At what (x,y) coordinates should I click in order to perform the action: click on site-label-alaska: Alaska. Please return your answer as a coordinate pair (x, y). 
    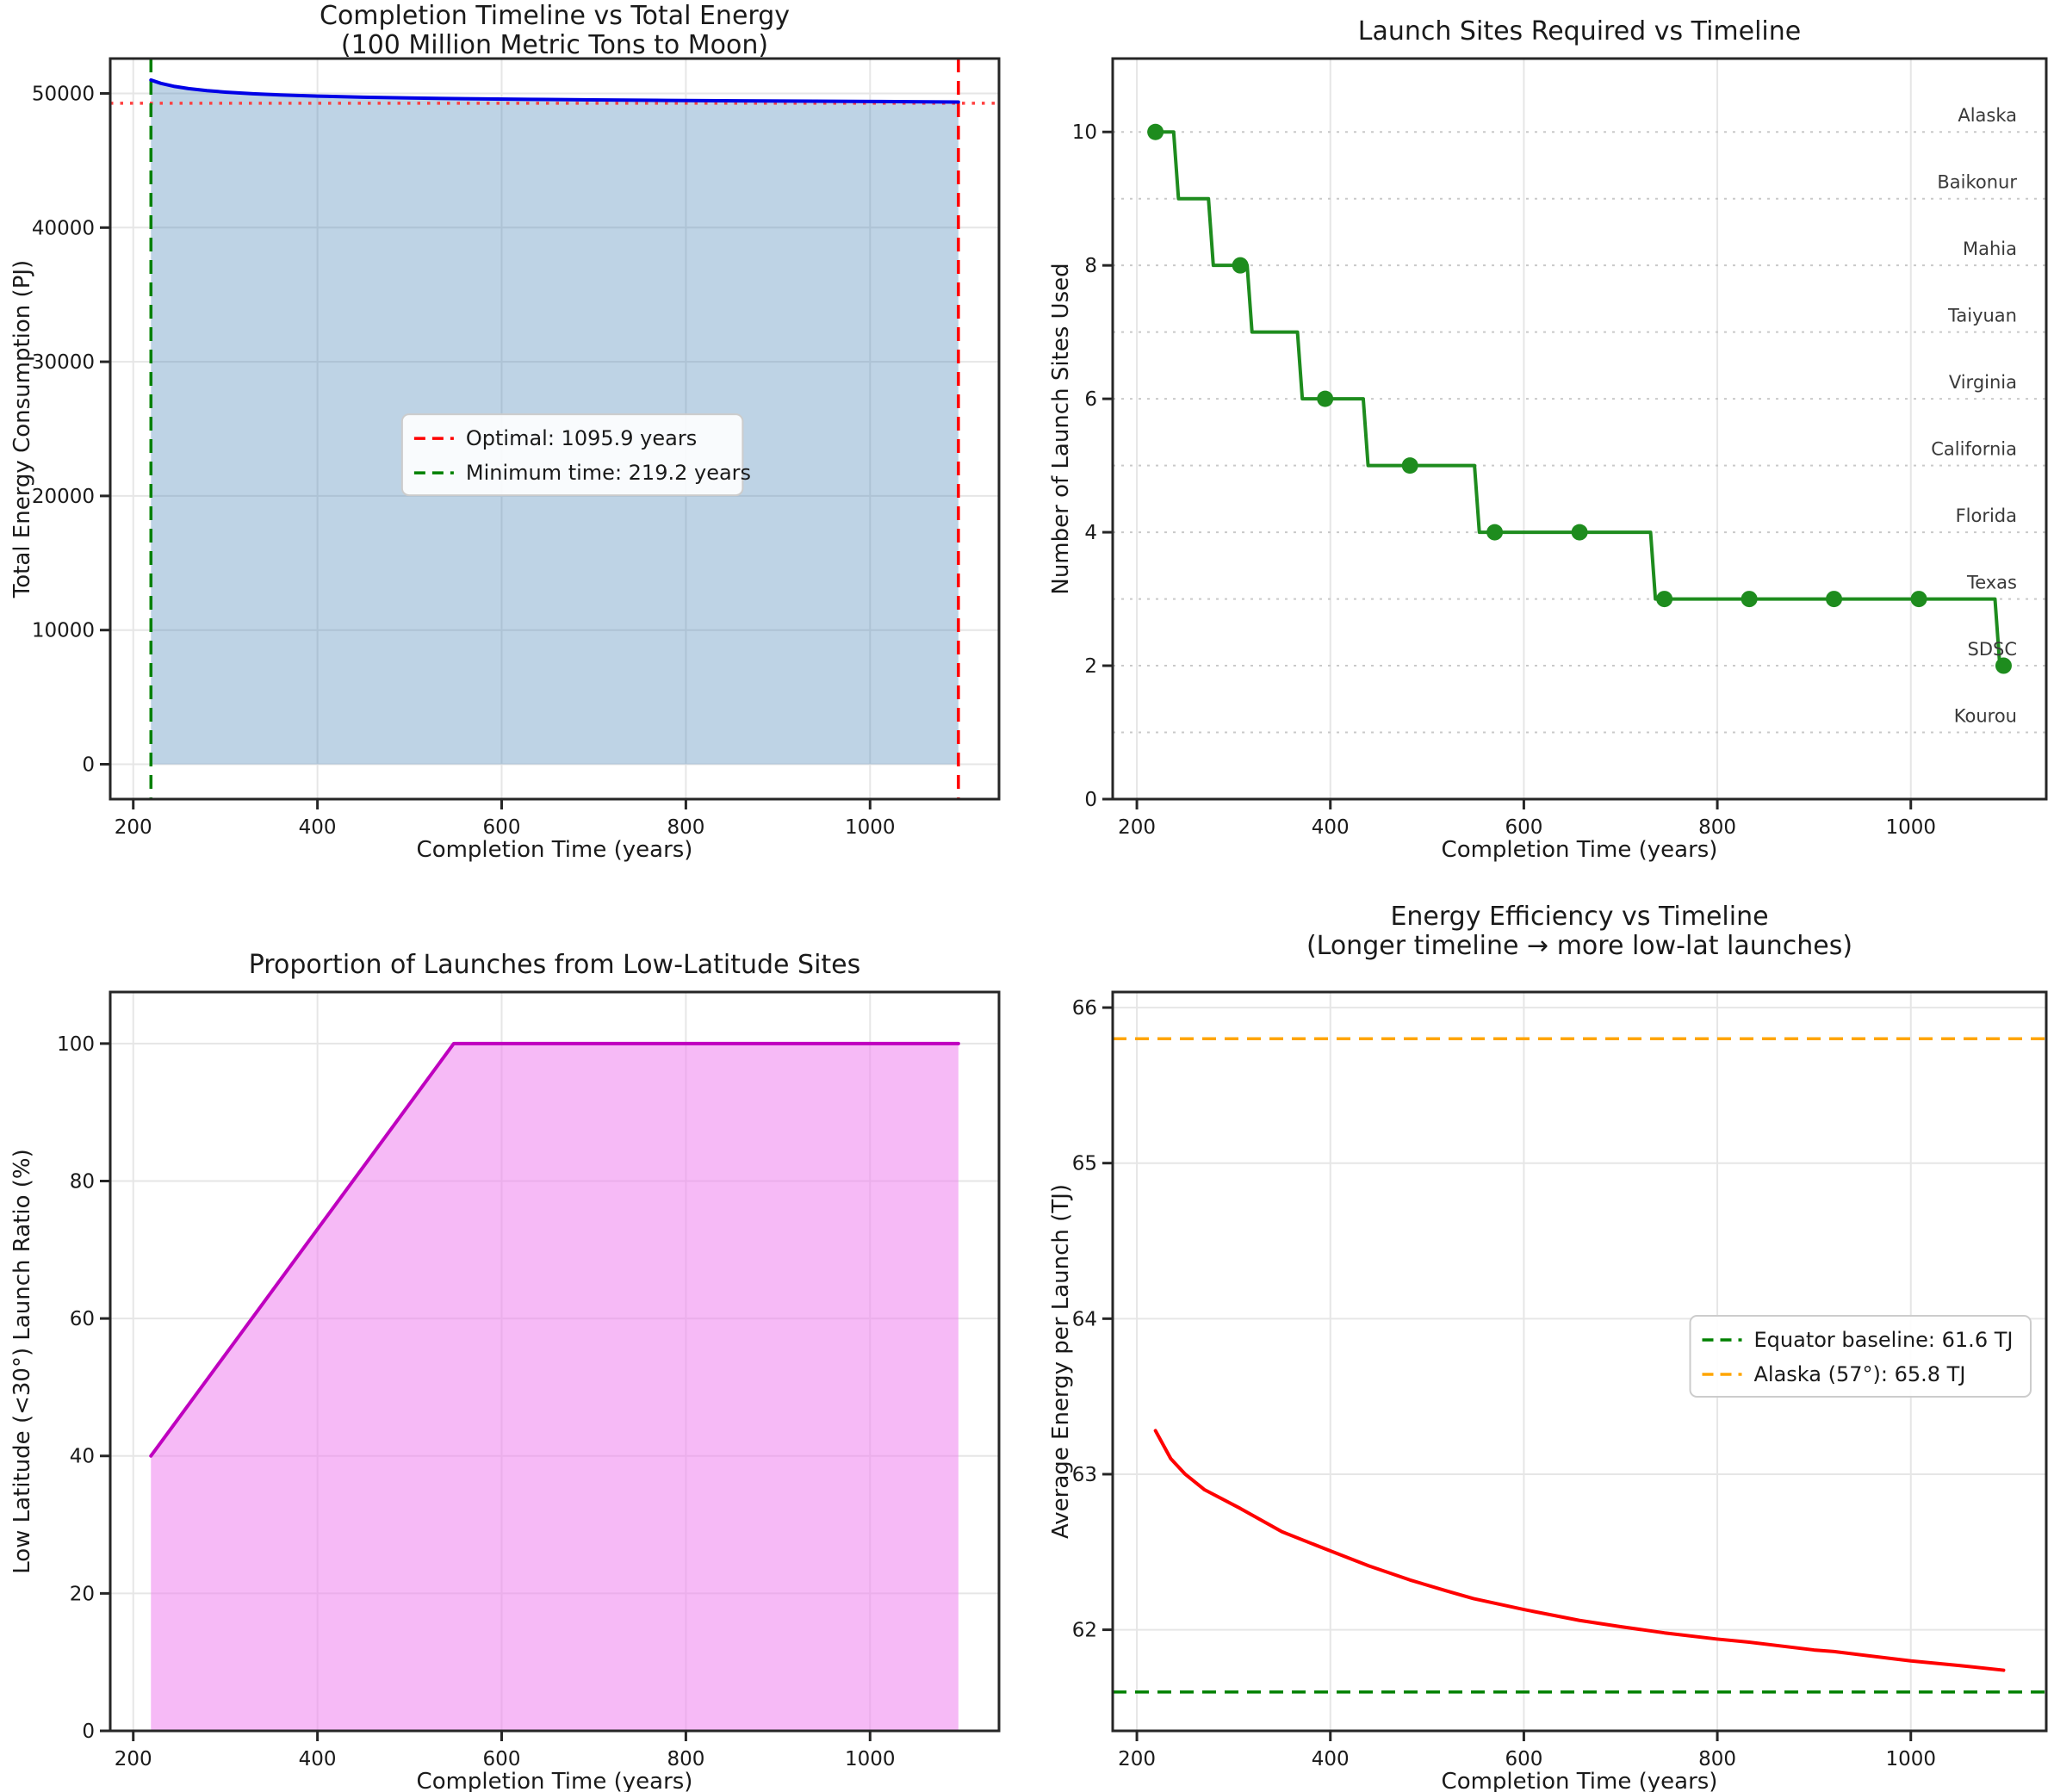
    Looking at the image, I should click on (1987, 115).